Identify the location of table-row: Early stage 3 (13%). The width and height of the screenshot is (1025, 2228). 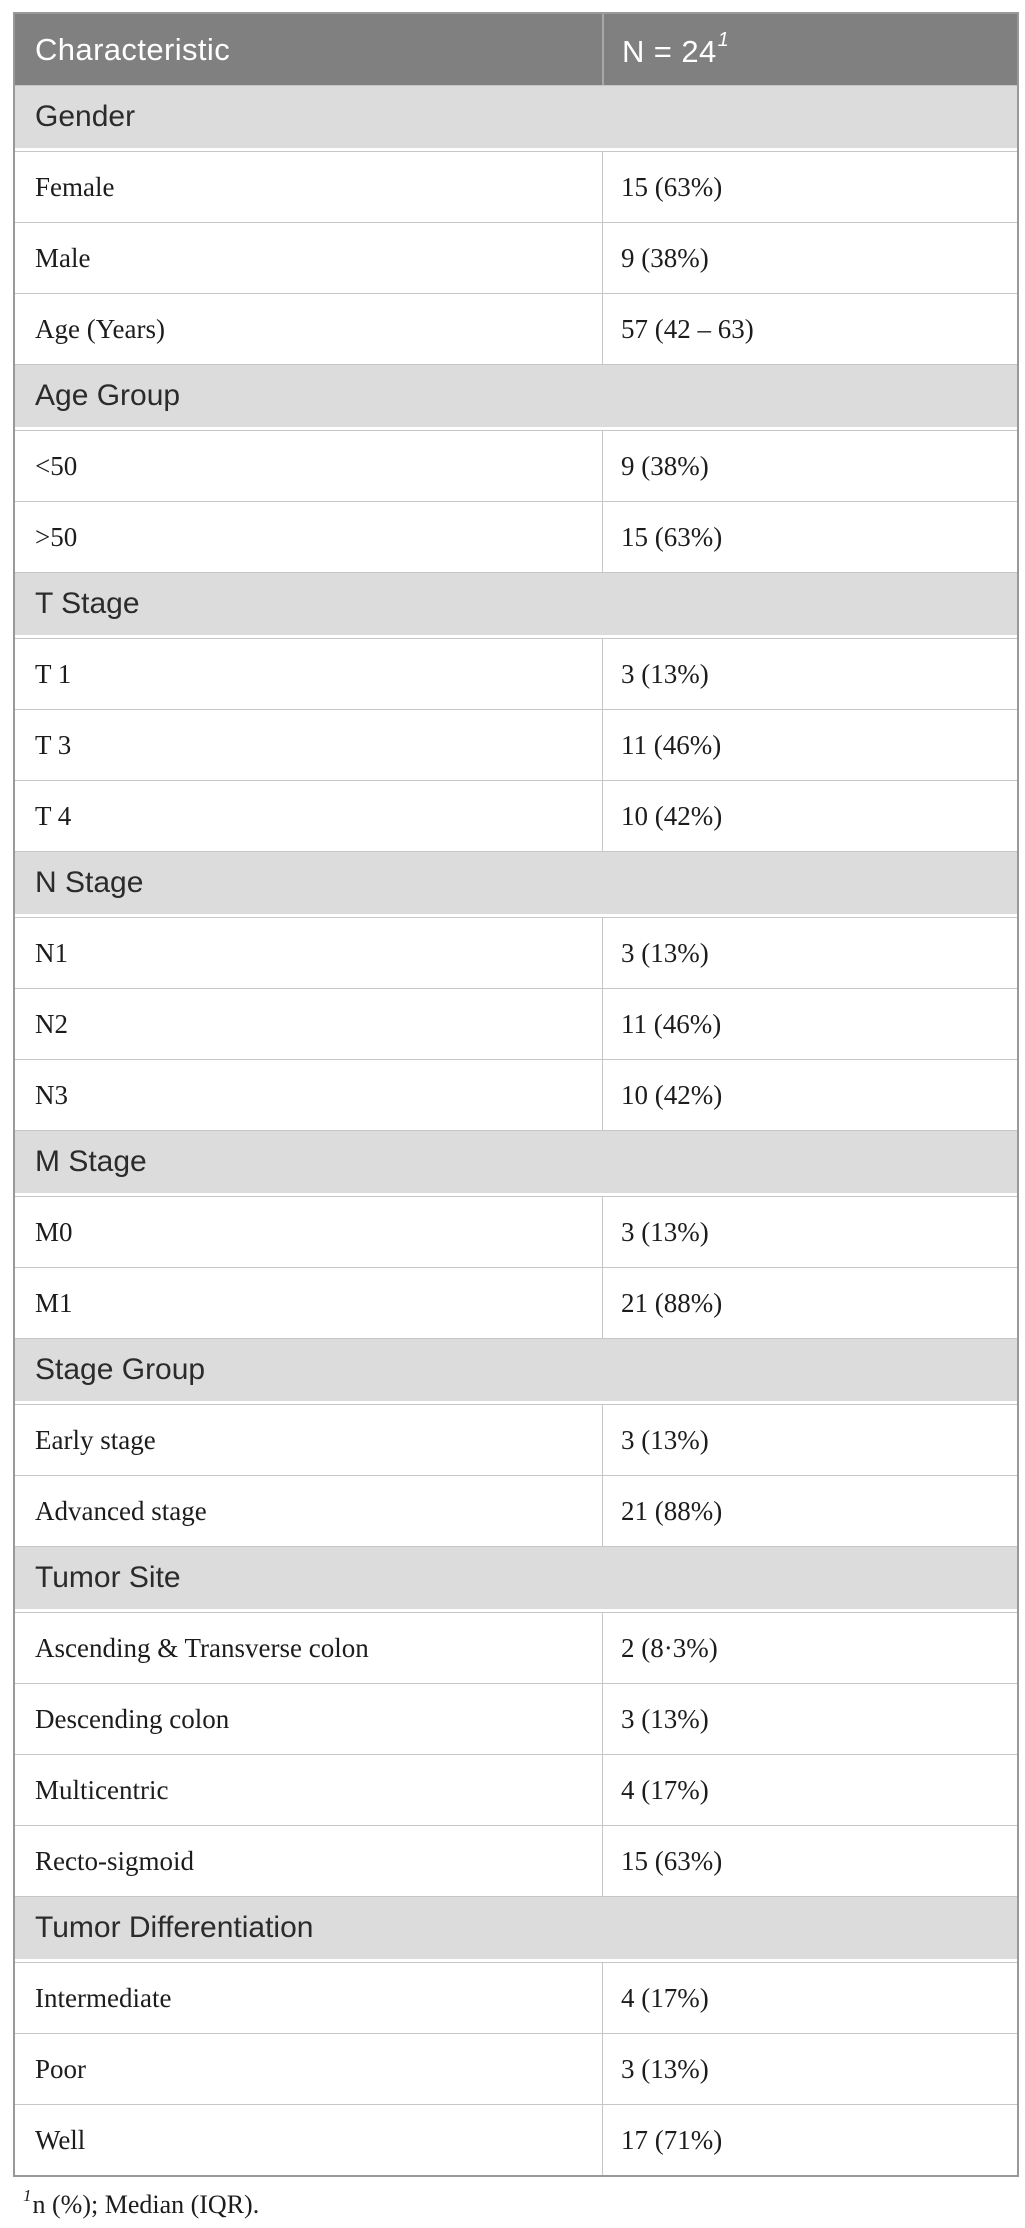
(516, 1439).